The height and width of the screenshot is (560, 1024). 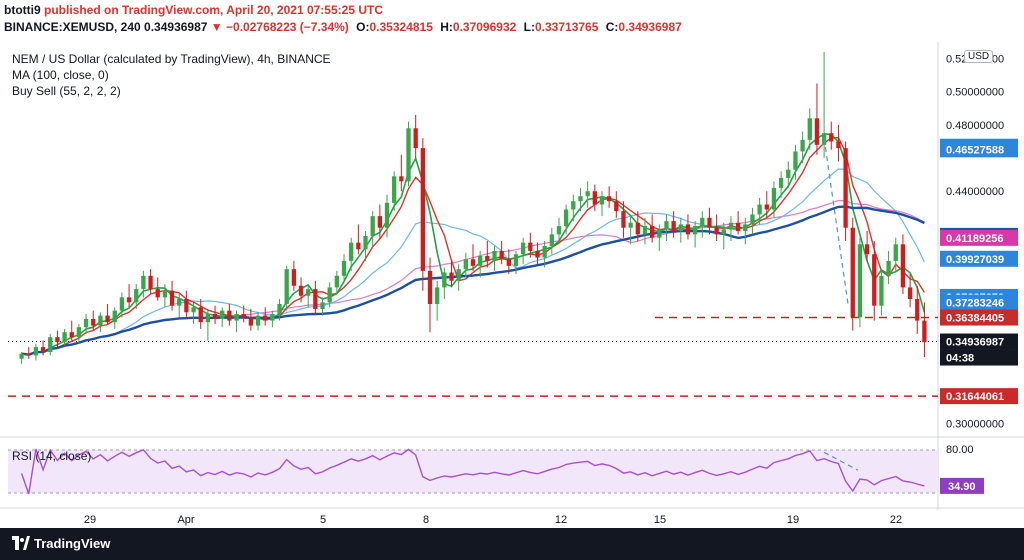 I want to click on high-label: H:, so click(x=446, y=27).